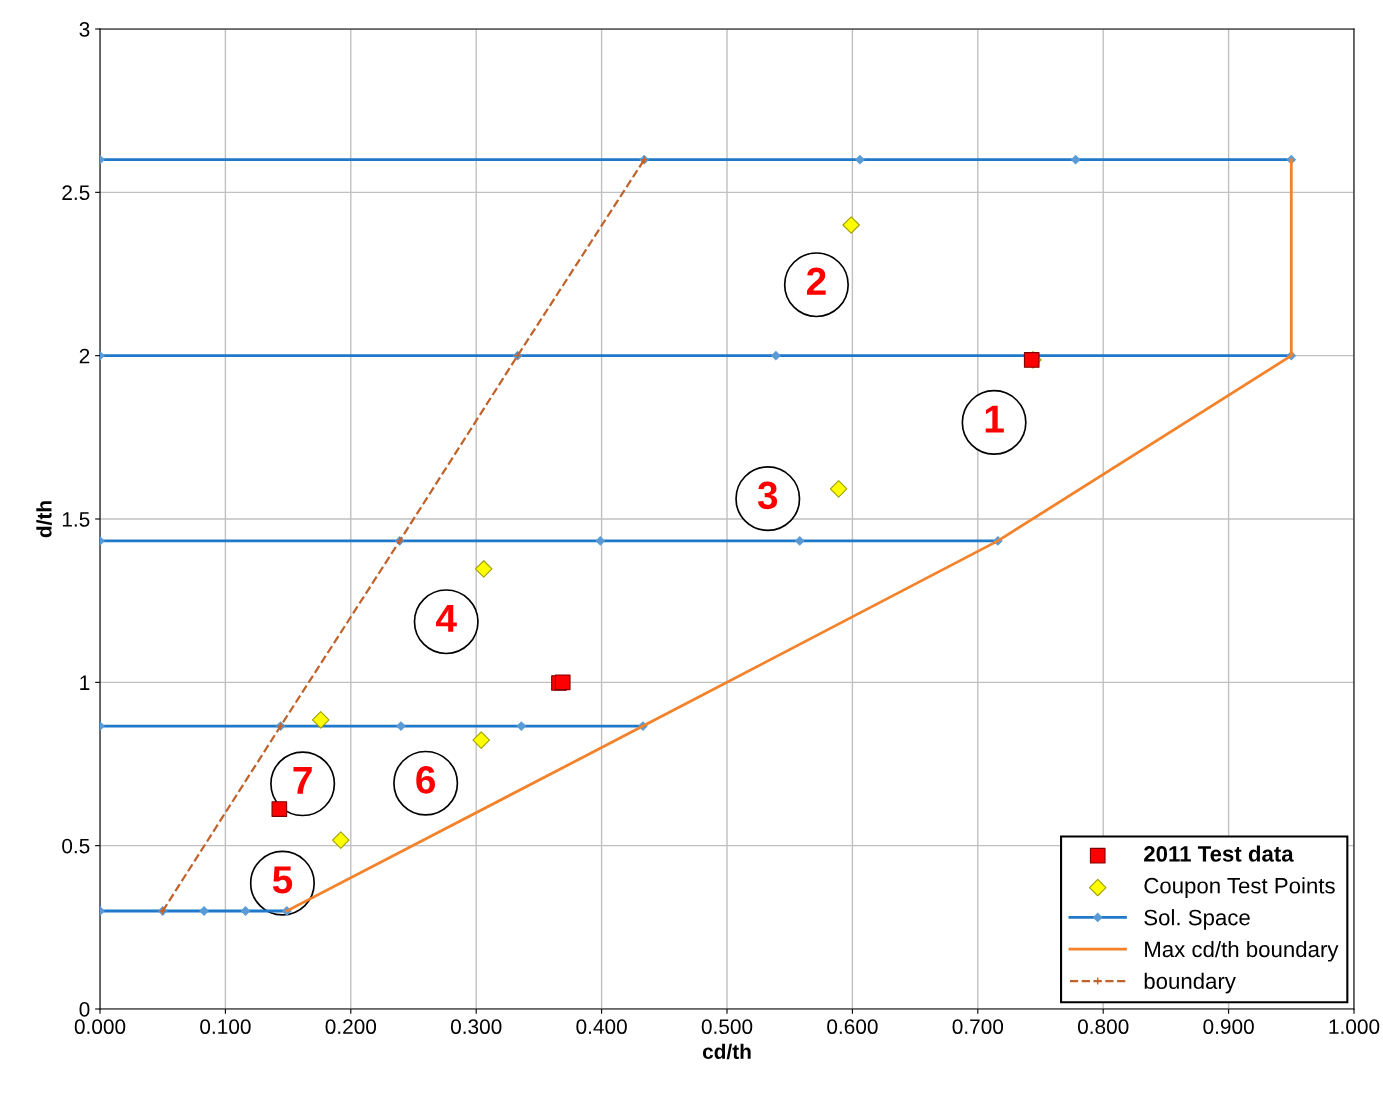 The image size is (1383, 1095). Describe the element at coordinates (476, 1027) in the screenshot. I see `x-tick-label: 0.300` at that location.